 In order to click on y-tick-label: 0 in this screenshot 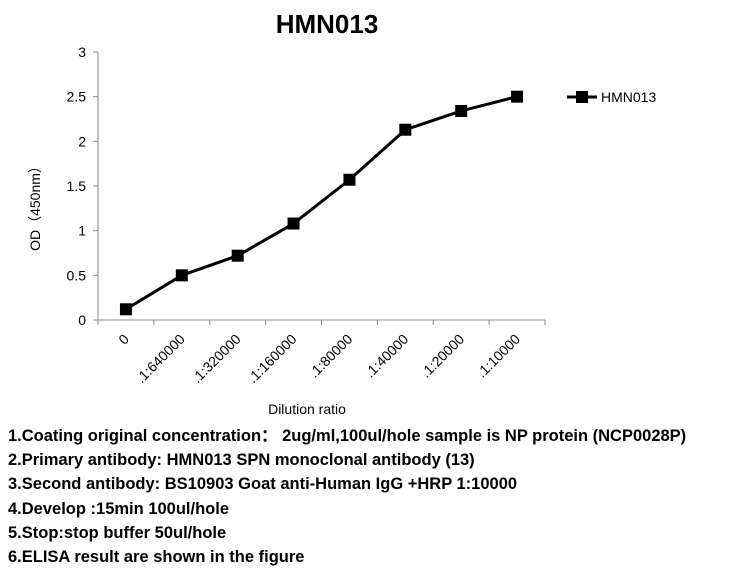, I will do `click(82, 320)`.